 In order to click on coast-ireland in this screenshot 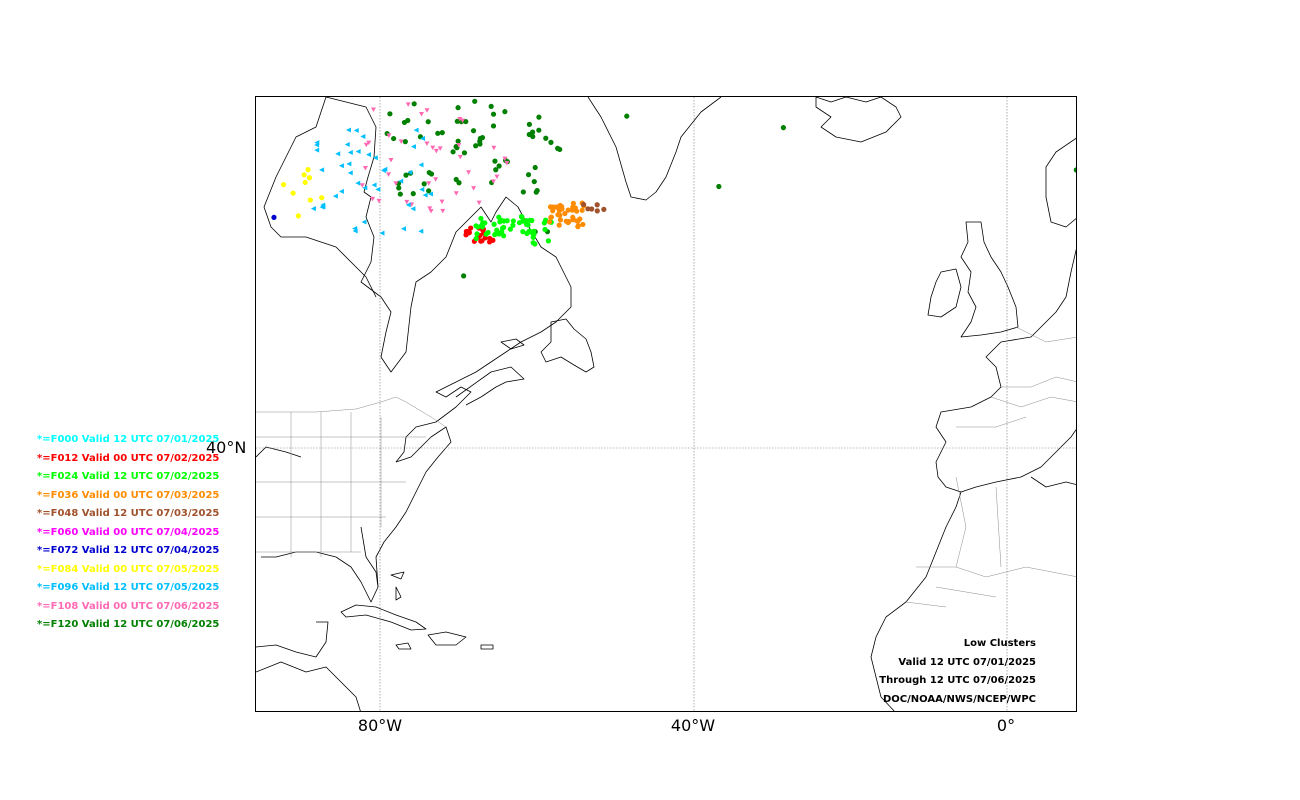, I will do `click(944, 293)`.